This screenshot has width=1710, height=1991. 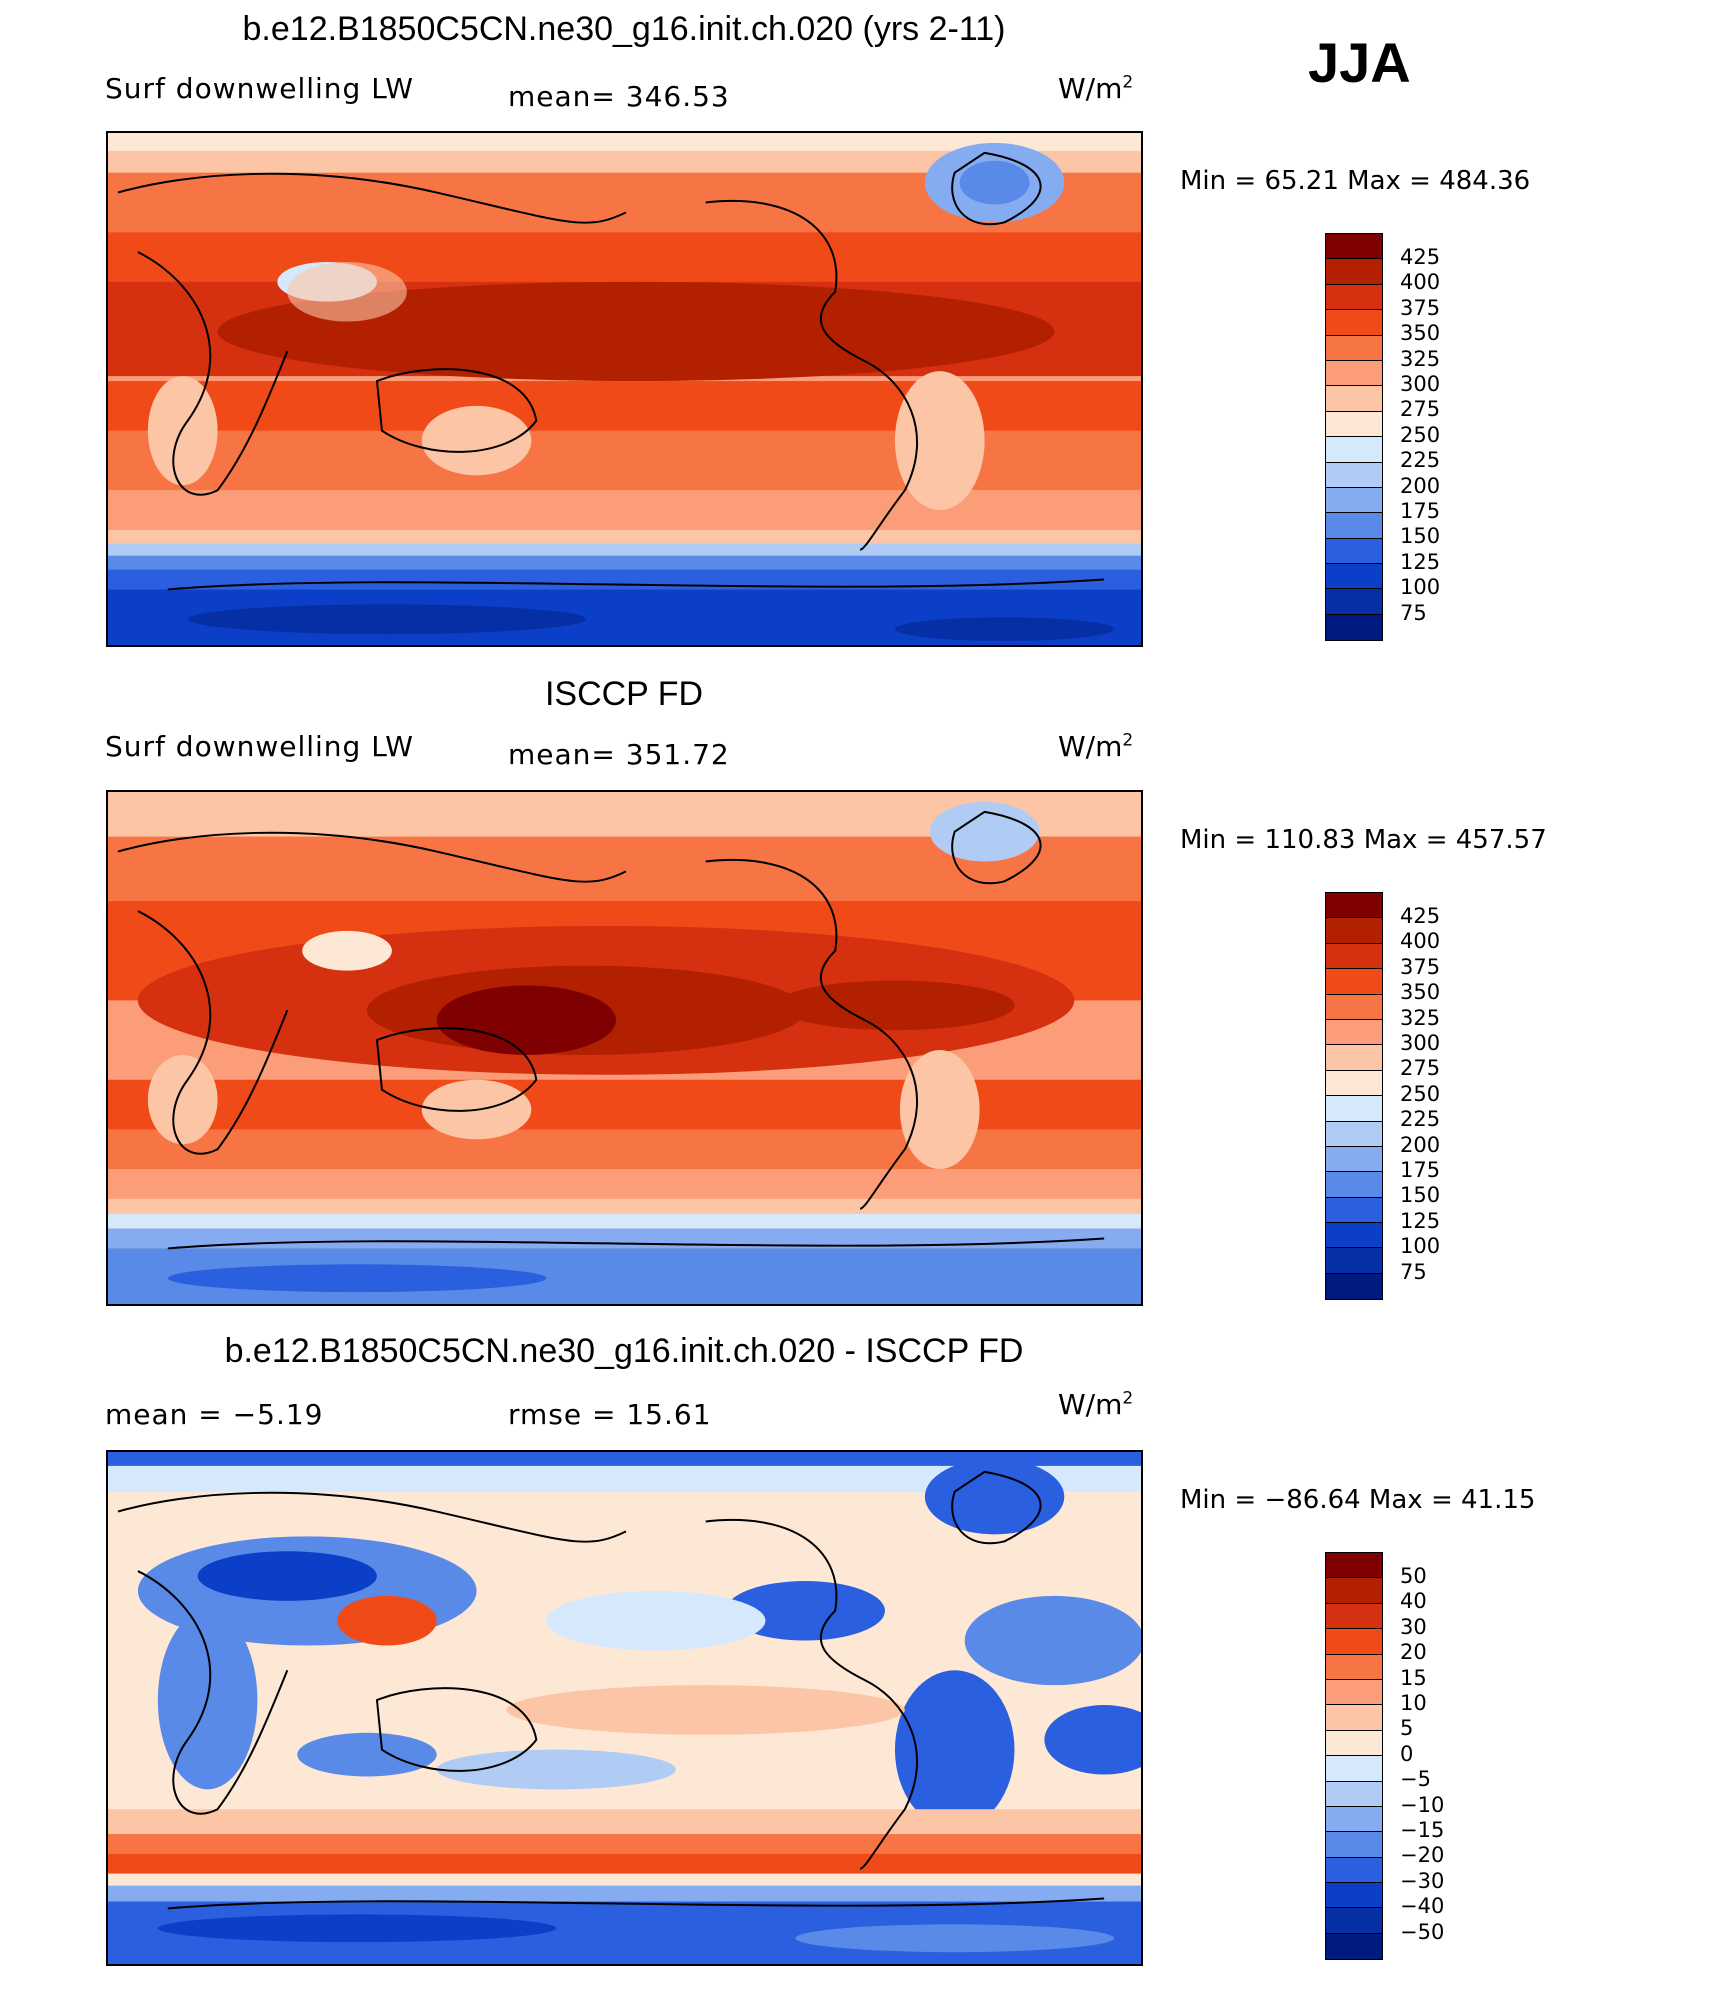 I want to click on colorbar-label: −30, so click(x=1422, y=1880).